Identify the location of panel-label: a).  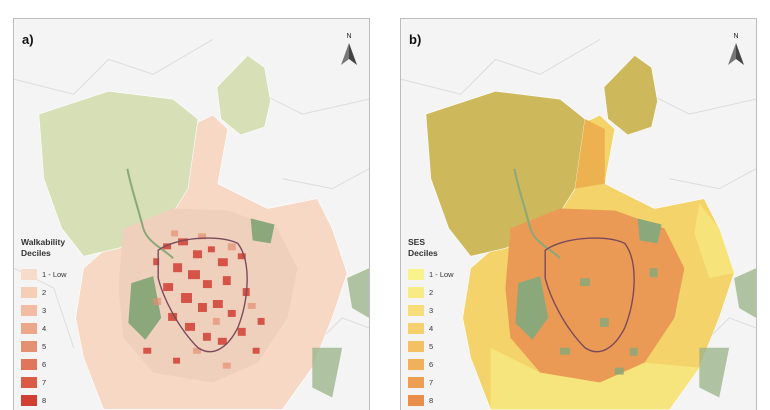
(28, 39).